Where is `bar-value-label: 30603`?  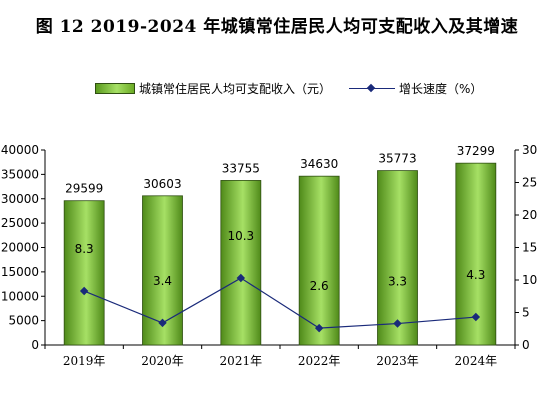 bar-value-label: 30603 is located at coordinates (162, 184).